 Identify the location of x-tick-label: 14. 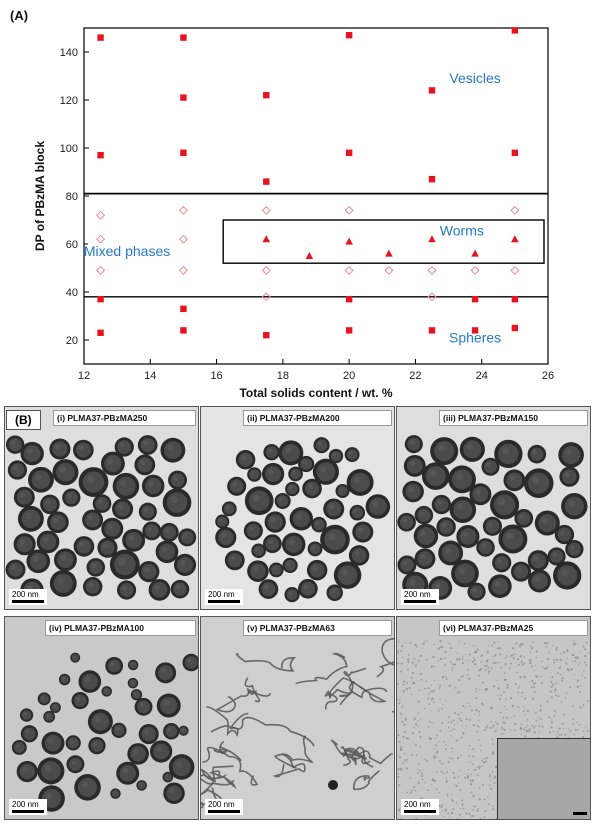
(150, 376).